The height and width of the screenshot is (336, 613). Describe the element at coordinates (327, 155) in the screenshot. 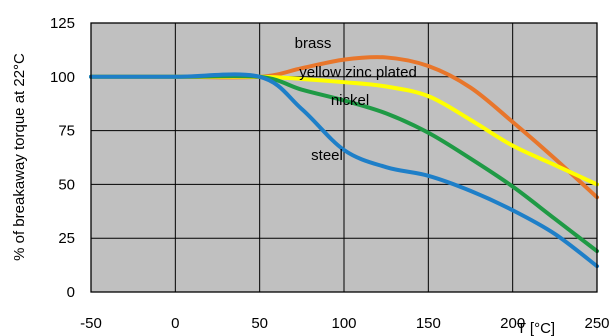

I see `series-label-steel: steel` at that location.